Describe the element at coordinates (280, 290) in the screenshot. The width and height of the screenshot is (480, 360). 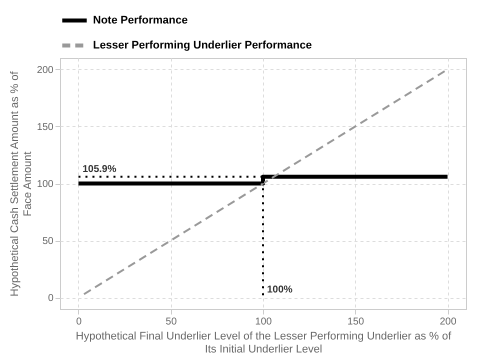
I see `annotation: 100%` at that location.